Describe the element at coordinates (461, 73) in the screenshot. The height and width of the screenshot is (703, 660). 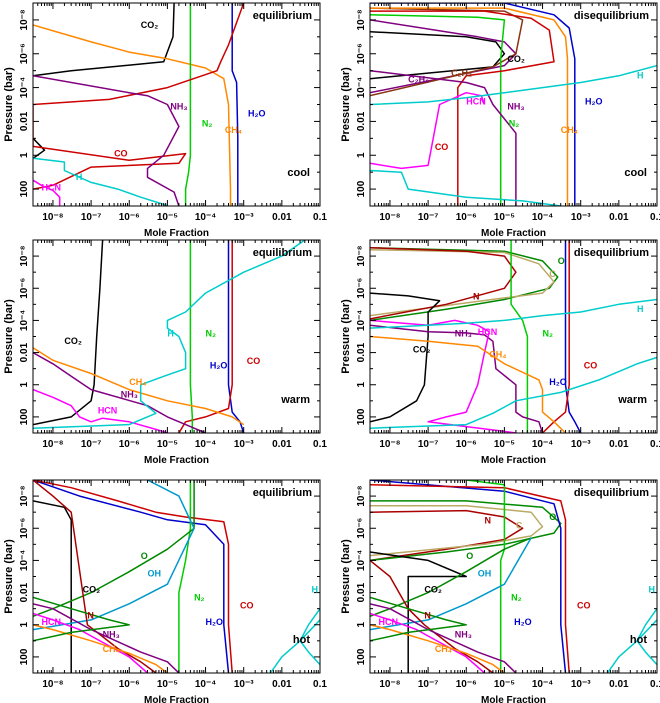
I see `series-label: C₂H₂` at that location.